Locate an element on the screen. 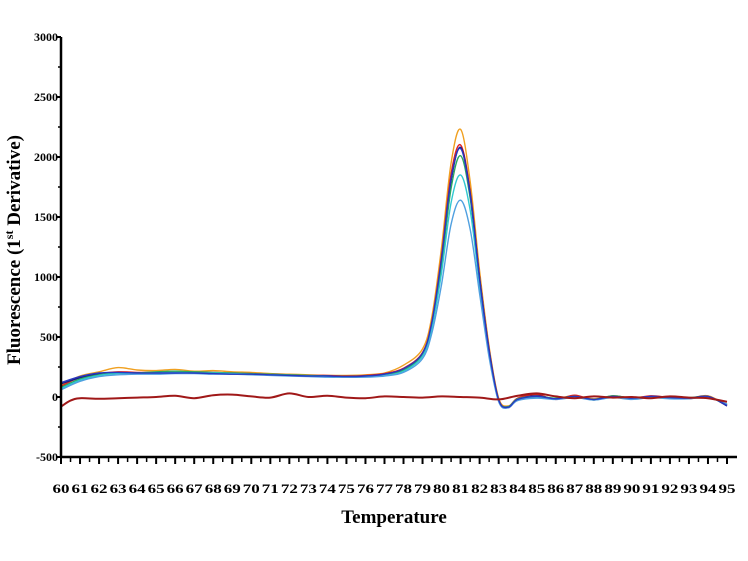 The image size is (748, 561). x-tick-label: 84 is located at coordinates (518, 488).